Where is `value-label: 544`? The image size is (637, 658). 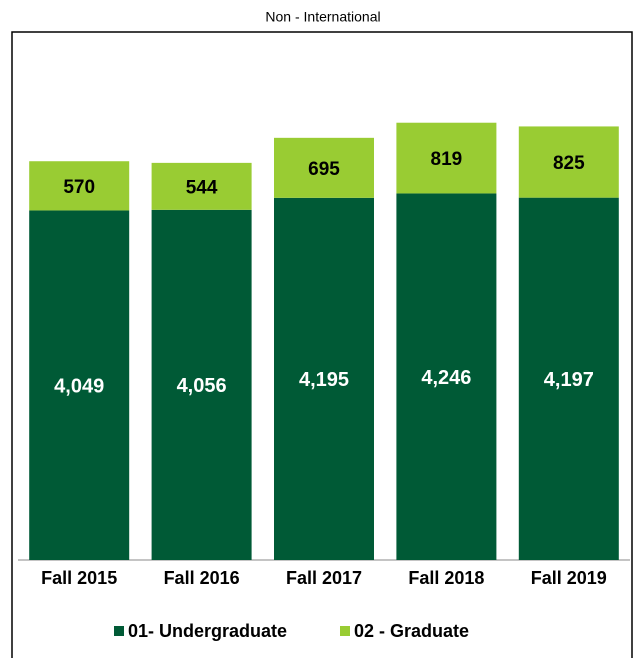 value-label: 544 is located at coordinates (202, 187).